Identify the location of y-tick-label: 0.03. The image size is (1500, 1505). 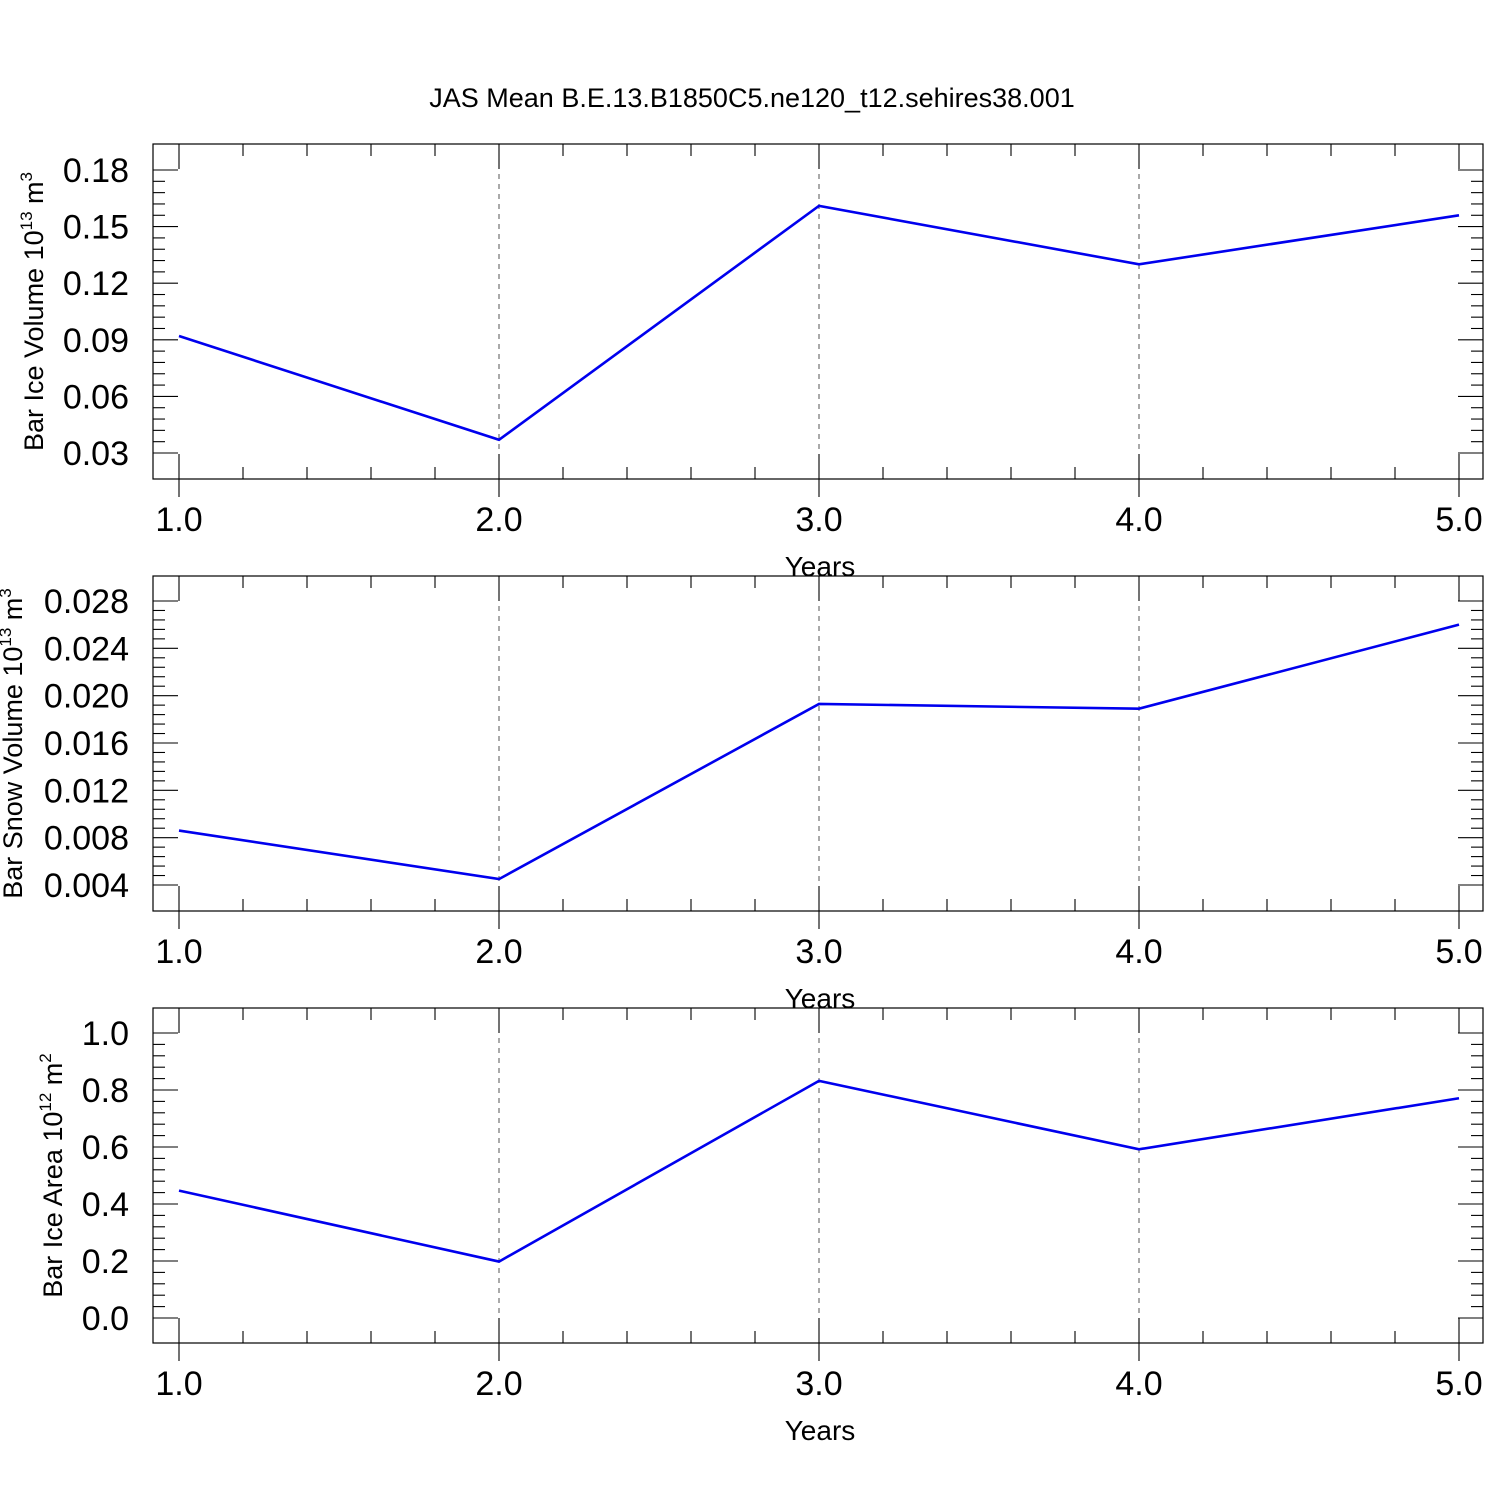
(96, 454).